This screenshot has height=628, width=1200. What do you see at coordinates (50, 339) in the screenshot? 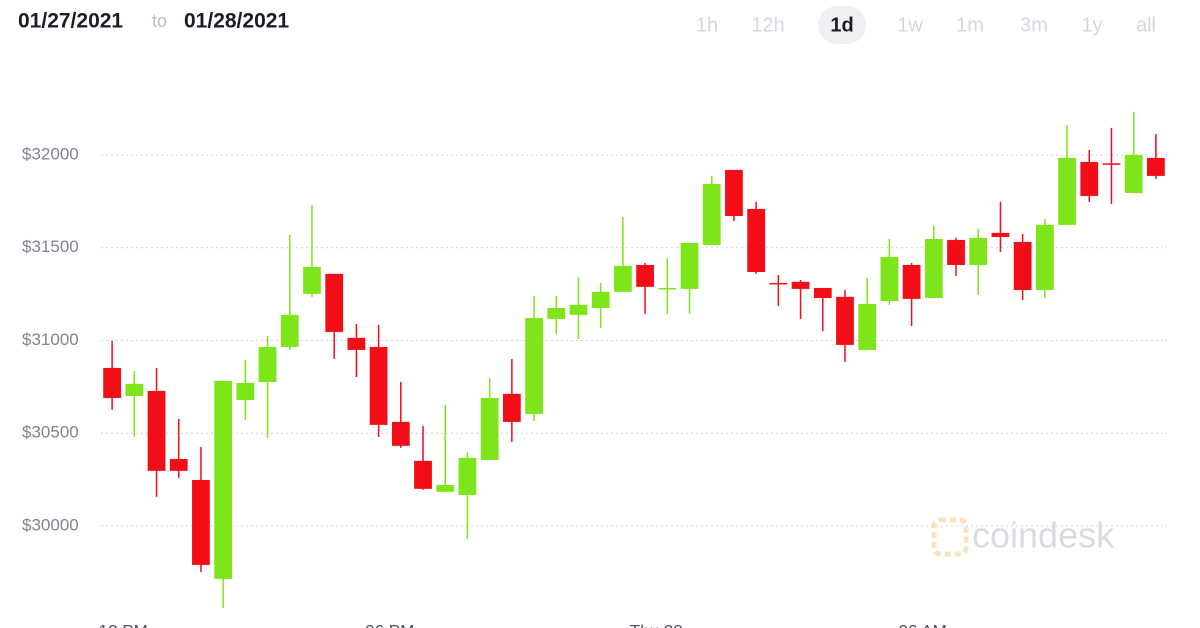
I see `y-tick-label: $31000` at bounding box center [50, 339].